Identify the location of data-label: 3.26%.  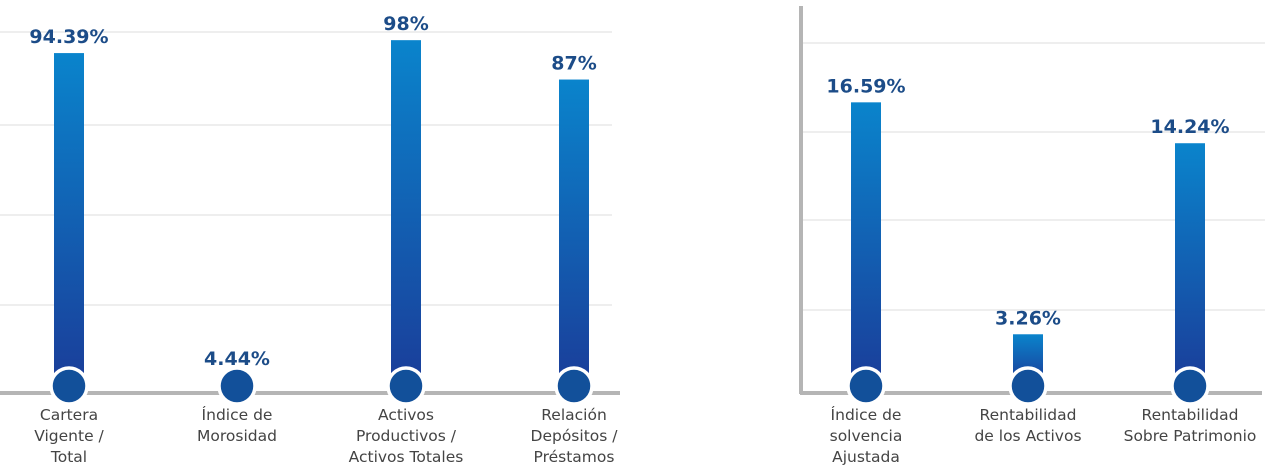
(1028, 318).